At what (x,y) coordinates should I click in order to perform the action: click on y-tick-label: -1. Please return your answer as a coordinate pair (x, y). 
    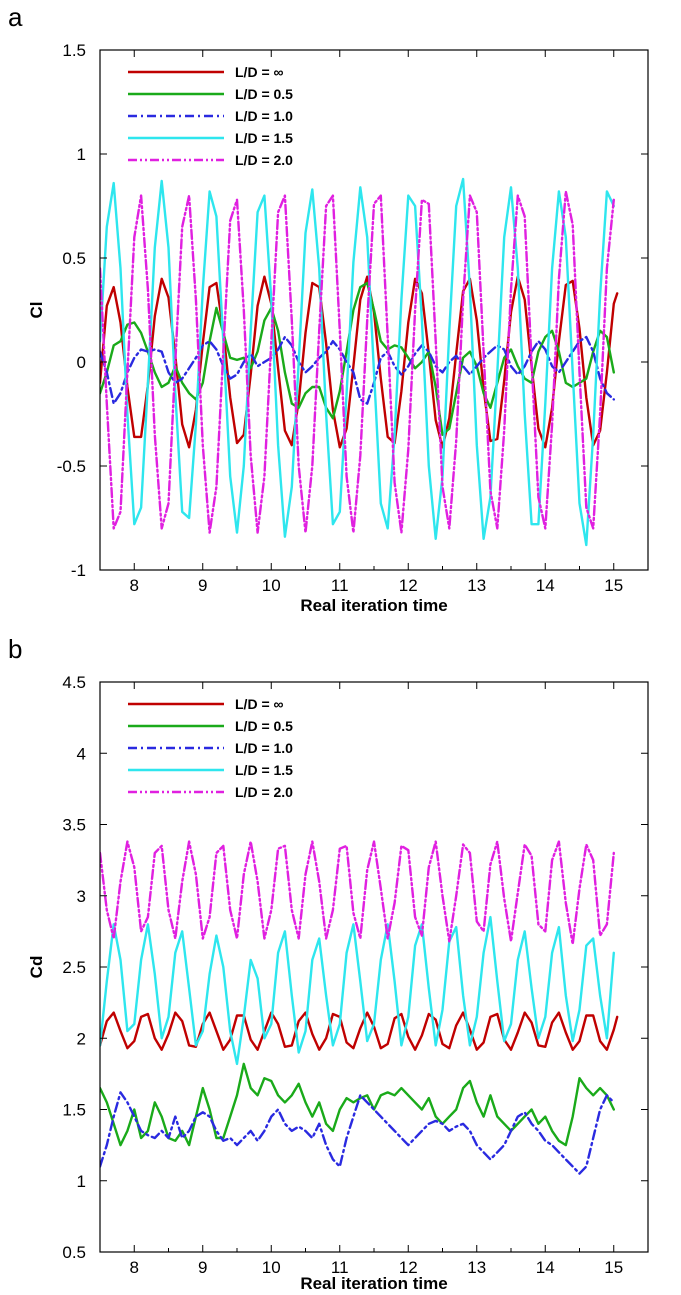
    Looking at the image, I should click on (78, 570).